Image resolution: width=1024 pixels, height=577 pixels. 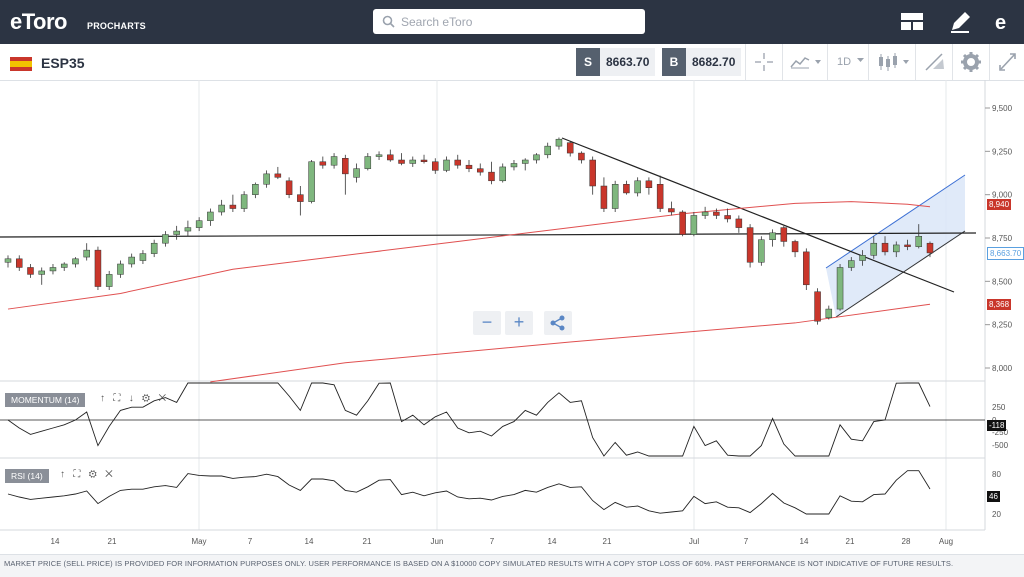 I want to click on channel-upper-line, so click(x=895, y=221).